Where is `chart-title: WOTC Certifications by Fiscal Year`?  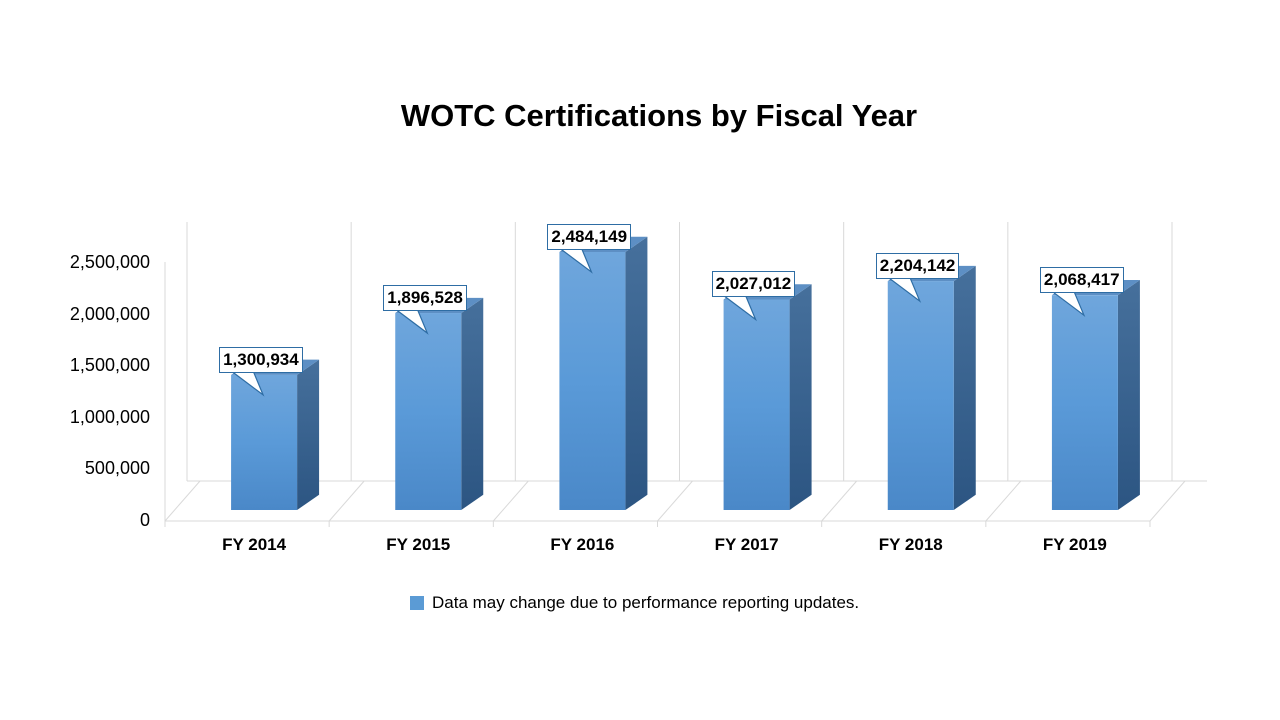
chart-title: WOTC Certifications by Fiscal Year is located at coordinates (659, 115).